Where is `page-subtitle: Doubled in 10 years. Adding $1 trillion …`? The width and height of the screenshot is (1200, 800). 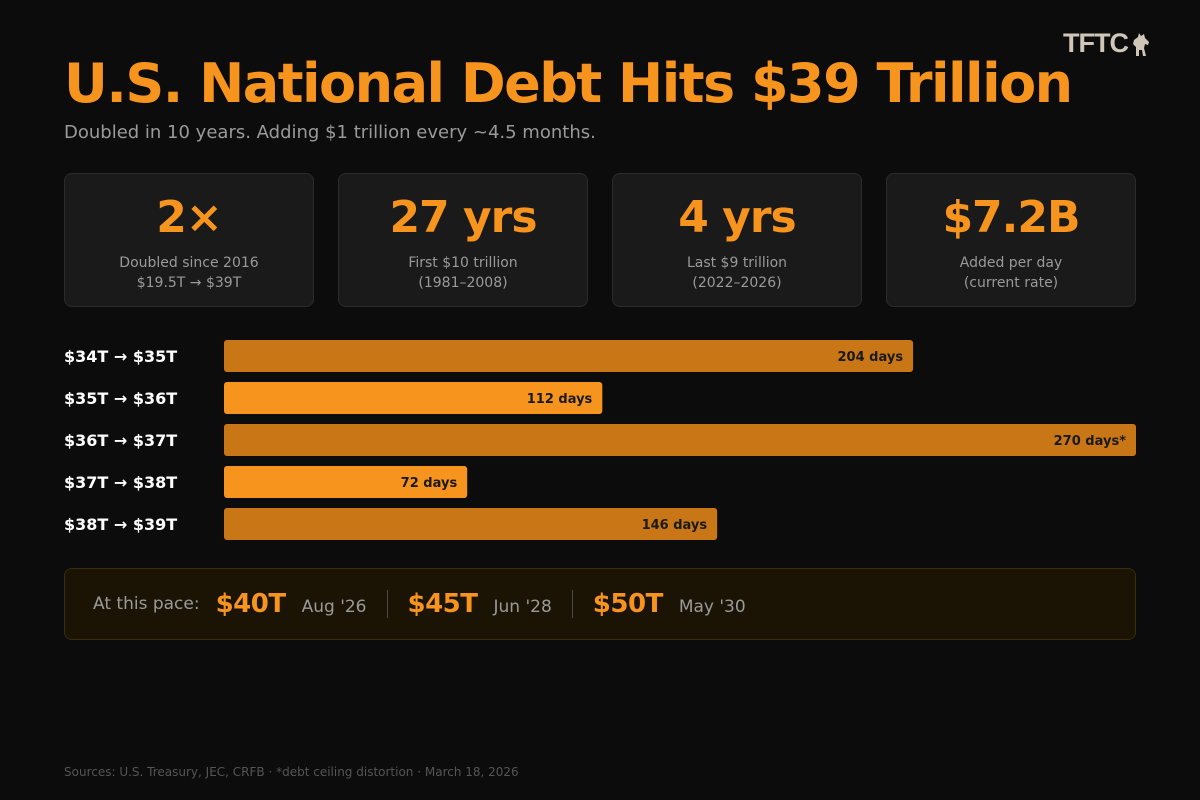
page-subtitle: Doubled in 10 years. Adding $1 trillion … is located at coordinates (330, 132).